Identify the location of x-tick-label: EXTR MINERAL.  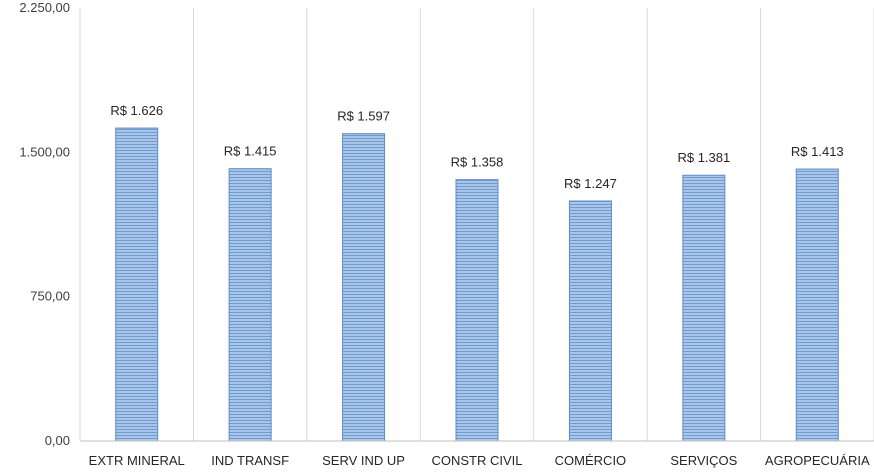
(137, 460).